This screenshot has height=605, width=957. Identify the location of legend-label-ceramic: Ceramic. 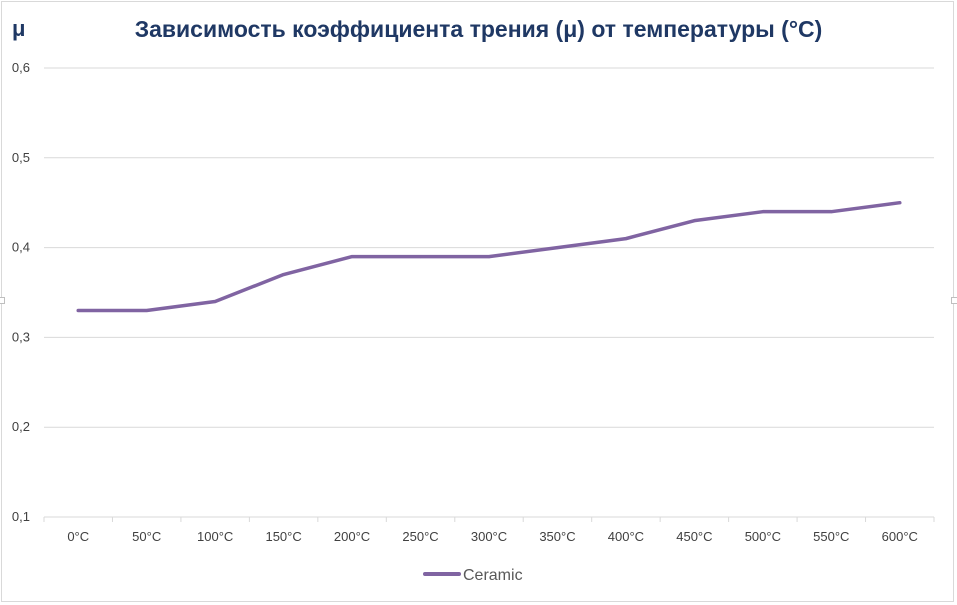
(493, 575).